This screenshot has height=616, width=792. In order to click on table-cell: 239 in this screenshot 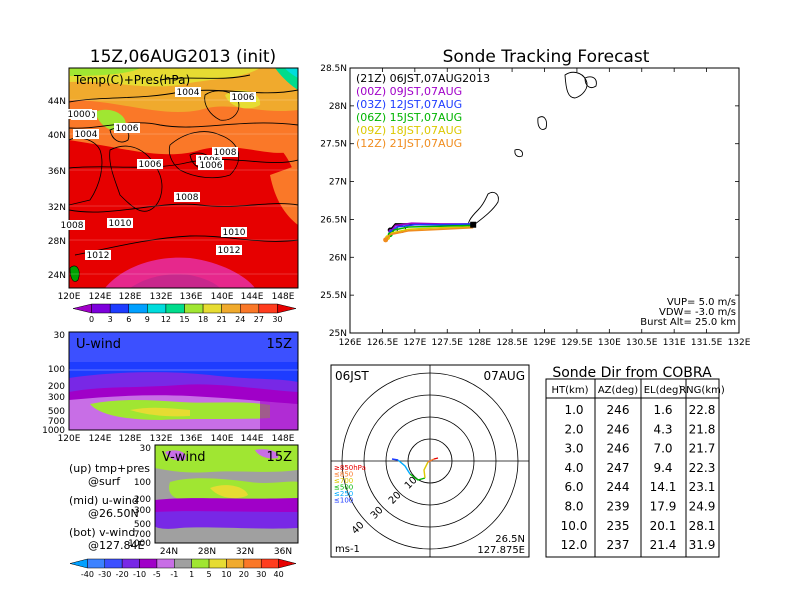, I will do `click(618, 507)`.